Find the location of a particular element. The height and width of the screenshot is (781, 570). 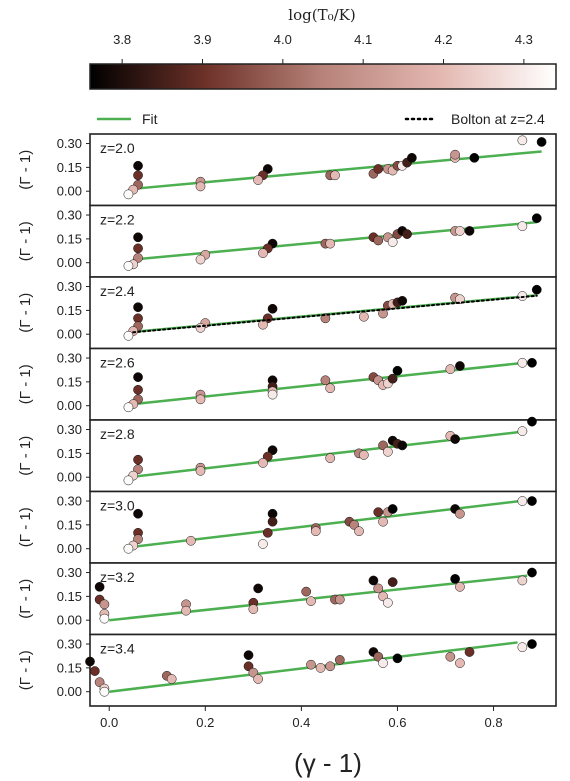

legend-fit-label: Fit is located at coordinates (150, 119).